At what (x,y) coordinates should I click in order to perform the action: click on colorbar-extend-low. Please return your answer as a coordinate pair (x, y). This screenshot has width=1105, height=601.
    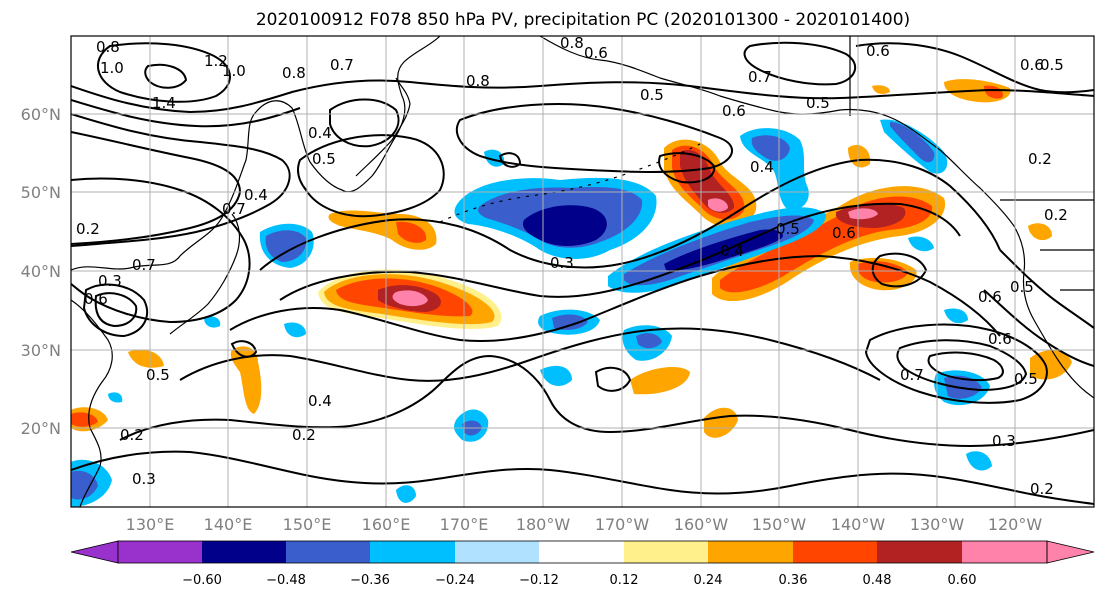
    Looking at the image, I should click on (94, 552).